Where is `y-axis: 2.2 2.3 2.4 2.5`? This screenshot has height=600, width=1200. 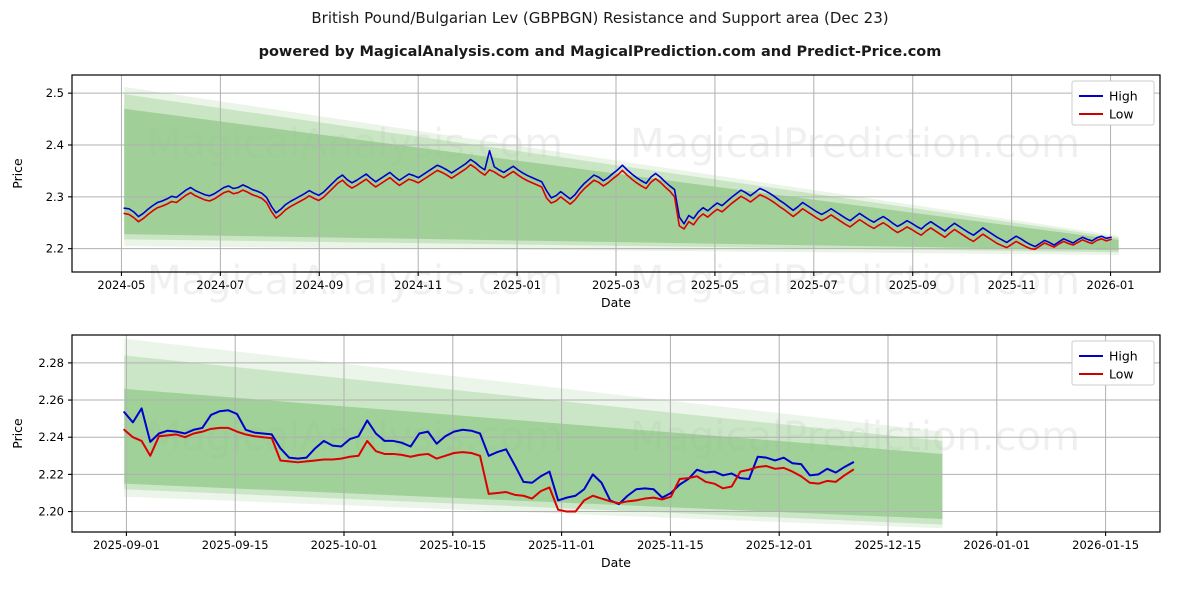
y-axis: 2.2 2.3 2.4 2.5 is located at coordinates (59, 171).